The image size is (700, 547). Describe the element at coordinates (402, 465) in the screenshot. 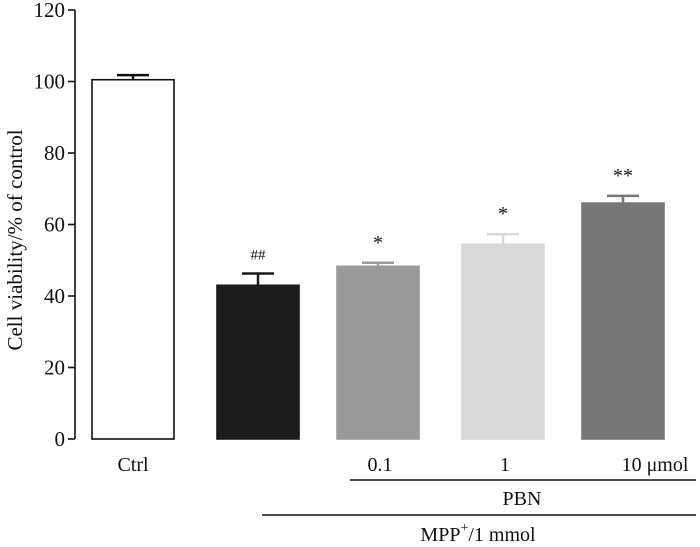

I see `x-tick-labels: Ctrl 0.1 1 10 μmol` at that location.